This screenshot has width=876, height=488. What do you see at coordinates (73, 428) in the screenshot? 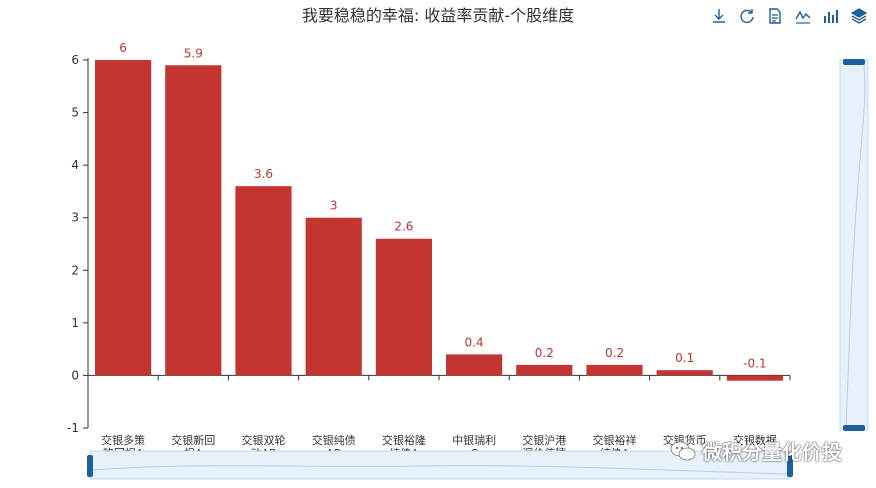
I see `y-tick-label: -1` at bounding box center [73, 428].